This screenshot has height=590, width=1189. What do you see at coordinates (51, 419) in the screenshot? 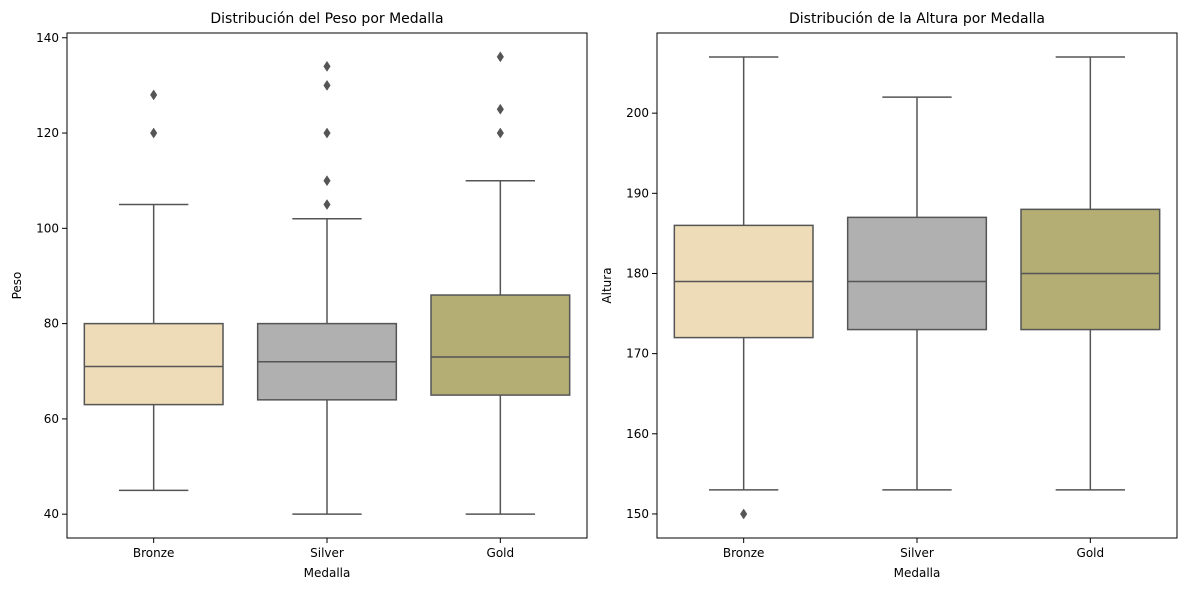
I see `y-tick-label: 60` at bounding box center [51, 419].